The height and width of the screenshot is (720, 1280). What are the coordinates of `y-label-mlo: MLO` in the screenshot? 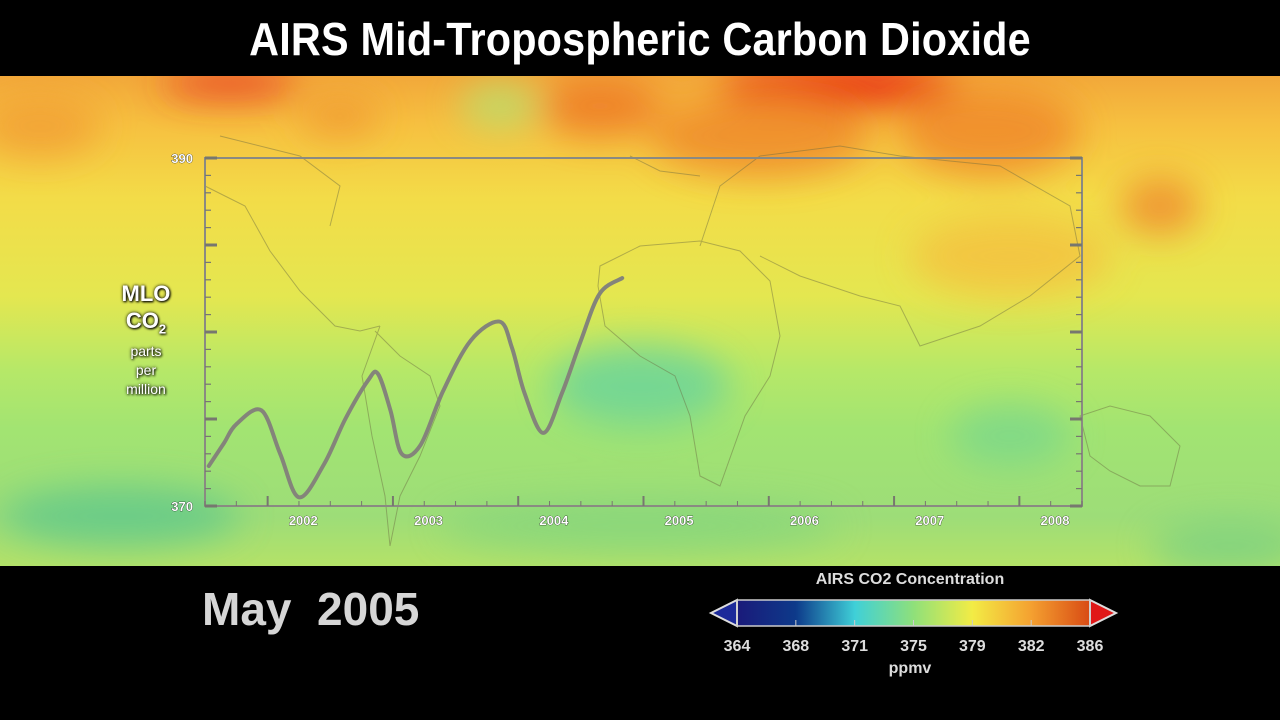 It's located at (146, 293).